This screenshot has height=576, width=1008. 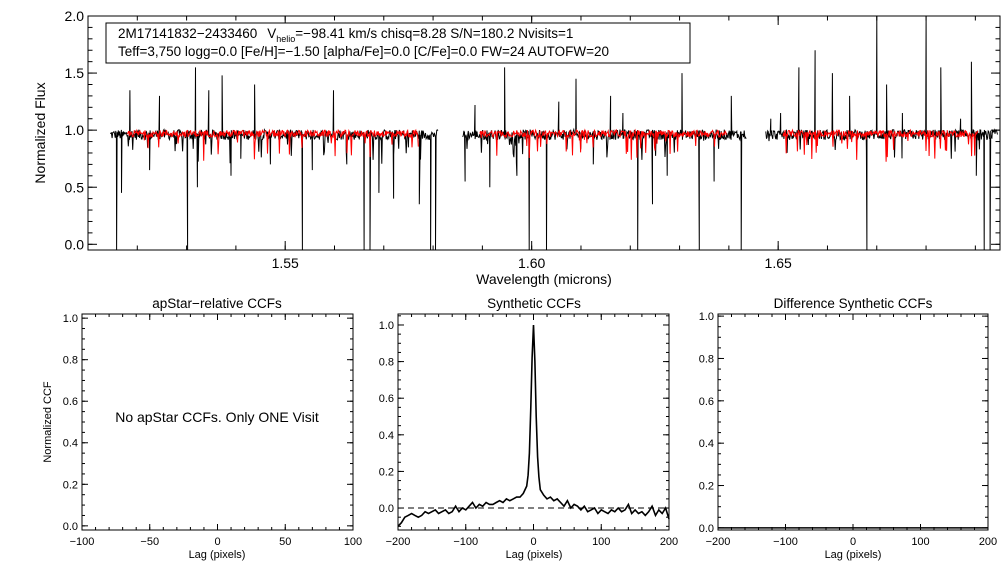 I want to click on synthetic-ccf-y-tick-label: 1.0, so click(x=386, y=326).